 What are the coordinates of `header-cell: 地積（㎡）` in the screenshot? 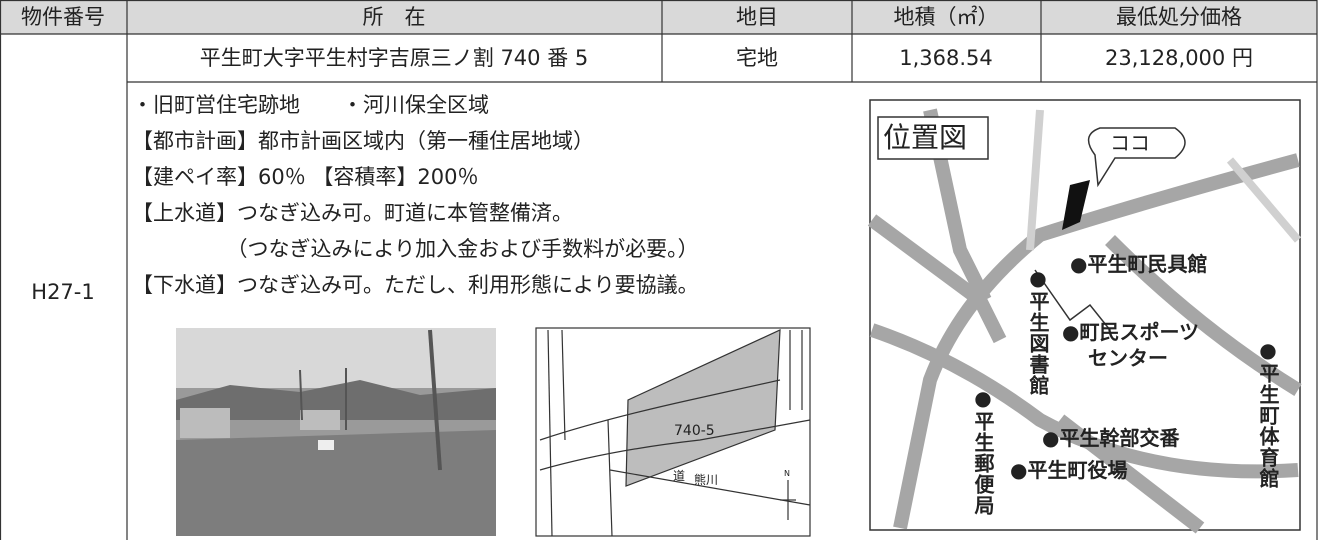 It's located at (946, 17).